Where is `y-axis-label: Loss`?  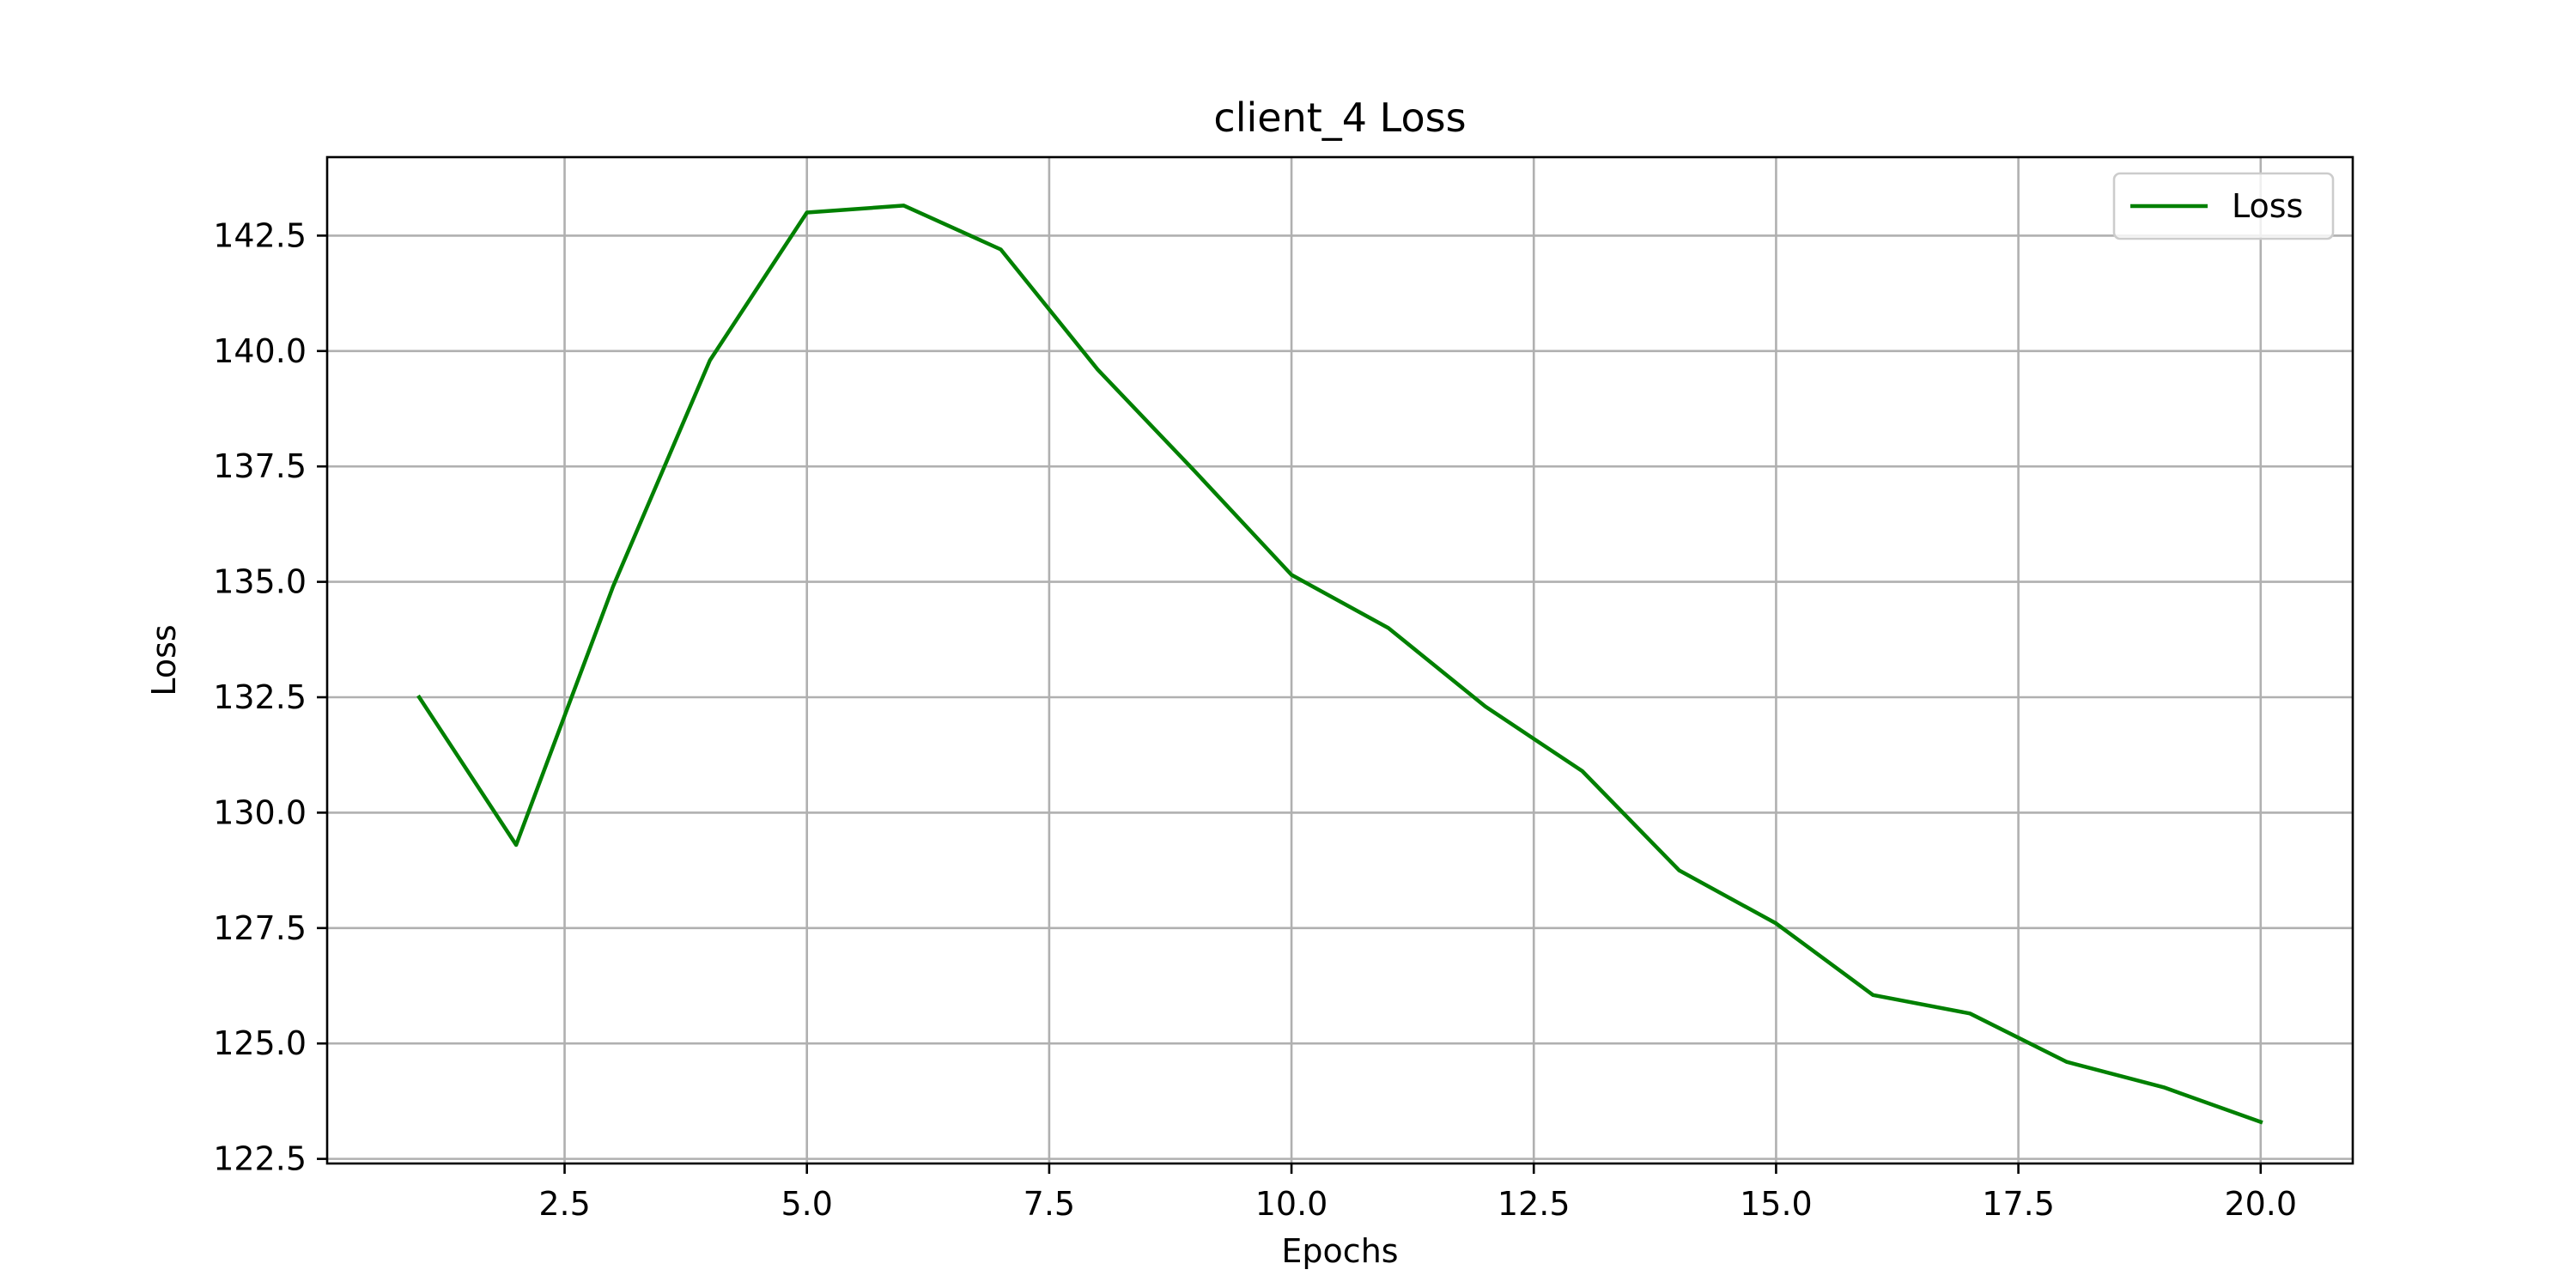 y-axis-label: Loss is located at coordinates (164, 660).